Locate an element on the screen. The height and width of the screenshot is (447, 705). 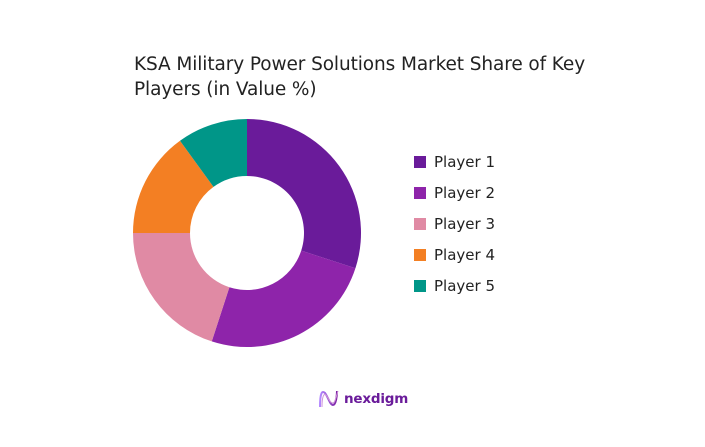
legend-item: Player 1 is located at coordinates (454, 161).